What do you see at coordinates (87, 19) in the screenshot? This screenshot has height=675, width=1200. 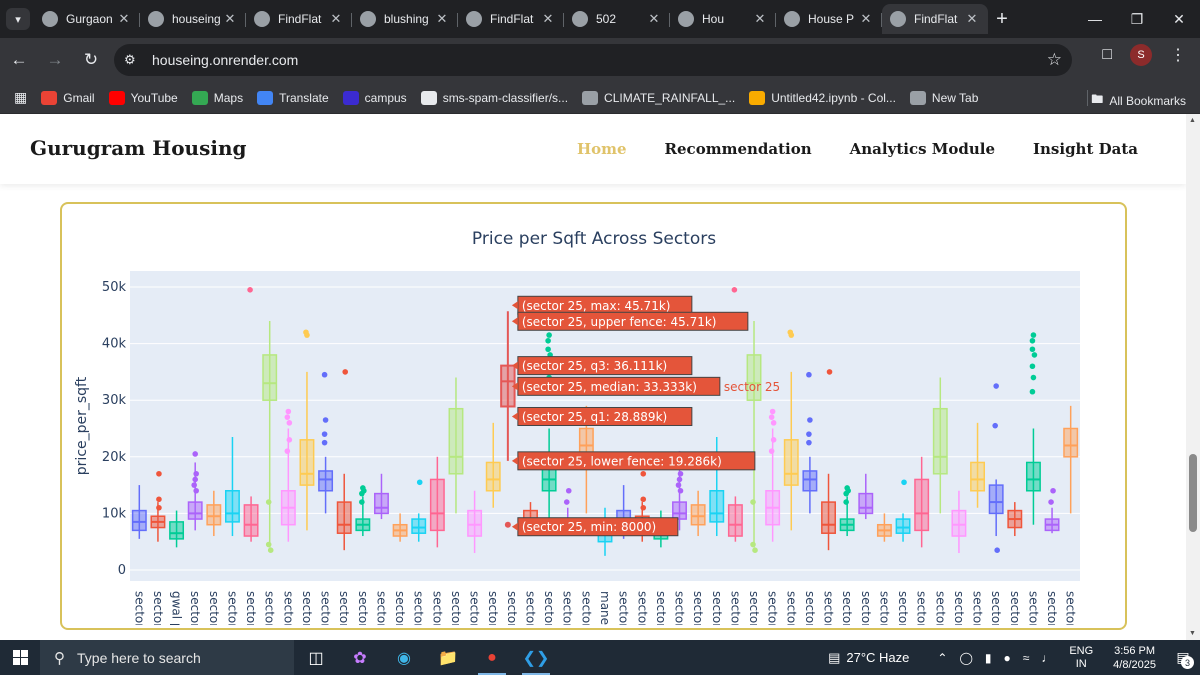 I see `browser-tab: Gurgaon ✕` at bounding box center [87, 19].